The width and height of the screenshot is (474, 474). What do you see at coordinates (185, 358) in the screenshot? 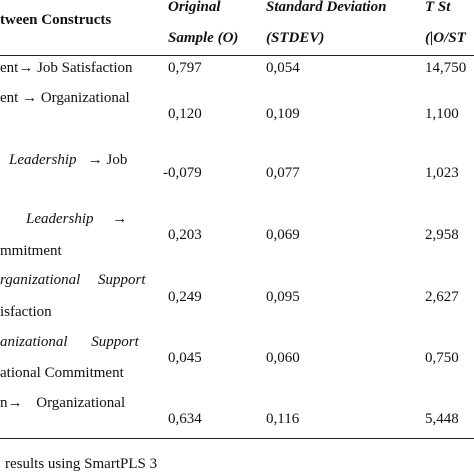
I see `original-value: 0,045` at bounding box center [185, 358].